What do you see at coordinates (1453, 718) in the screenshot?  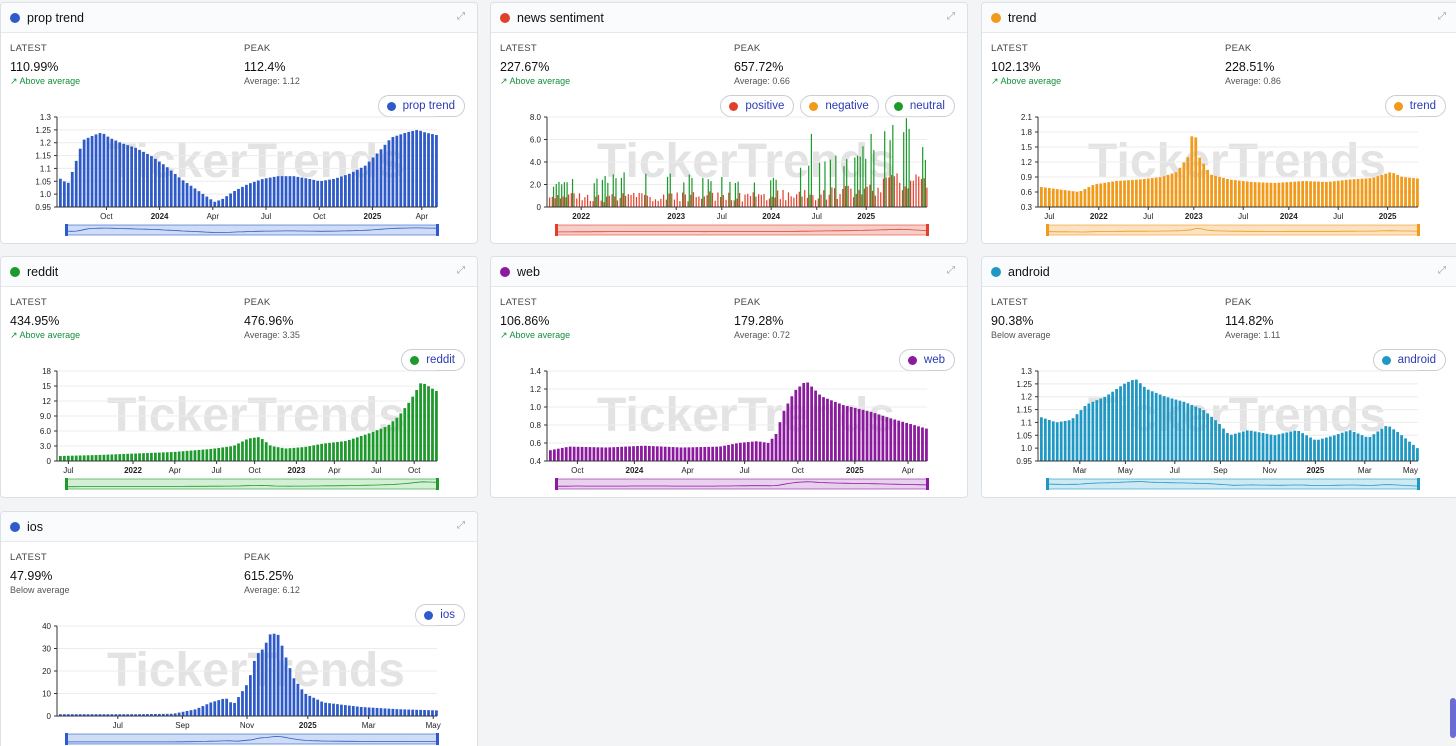 I see `scroll-handle` at bounding box center [1453, 718].